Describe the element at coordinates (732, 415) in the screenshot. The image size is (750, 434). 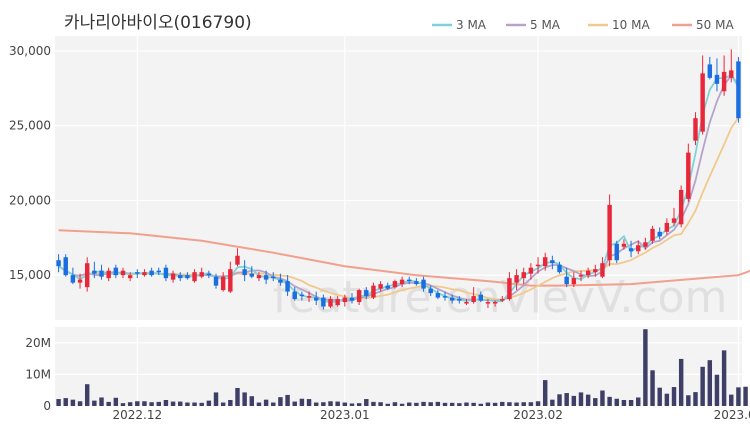
I see `x-tick-label: 2023.03` at that location.